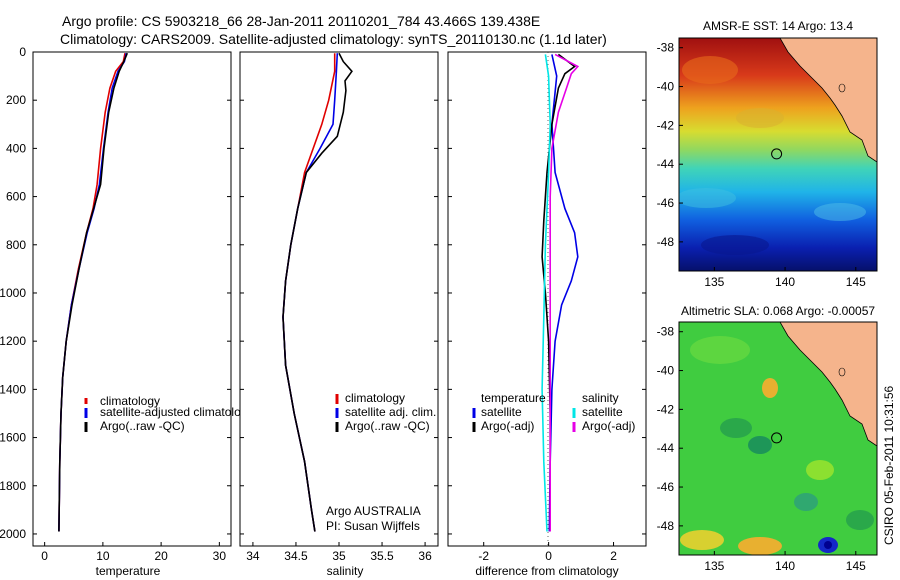 This screenshot has height=580, width=900. I want to click on sla-argo-location-marker, so click(777, 438).